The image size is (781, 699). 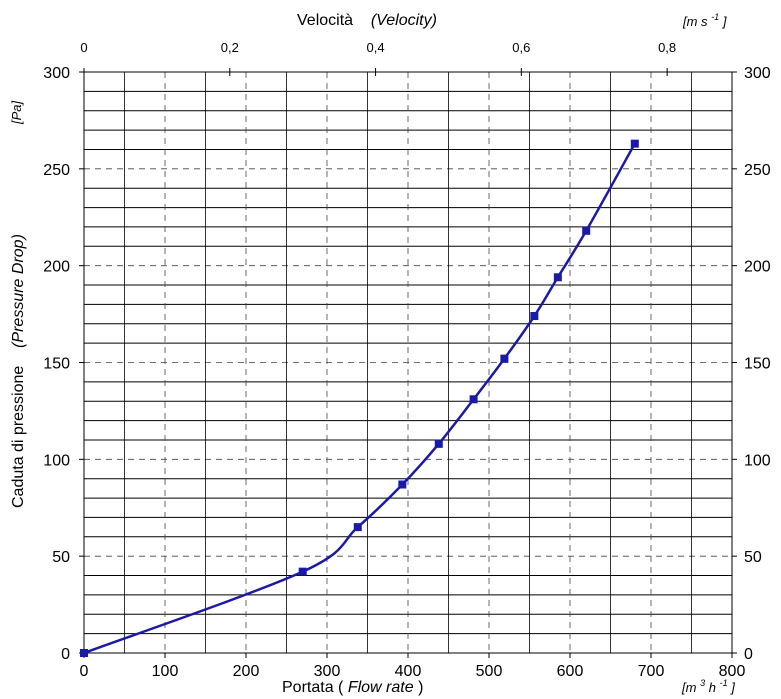 I want to click on left-tick-label: 250, so click(x=56, y=170).